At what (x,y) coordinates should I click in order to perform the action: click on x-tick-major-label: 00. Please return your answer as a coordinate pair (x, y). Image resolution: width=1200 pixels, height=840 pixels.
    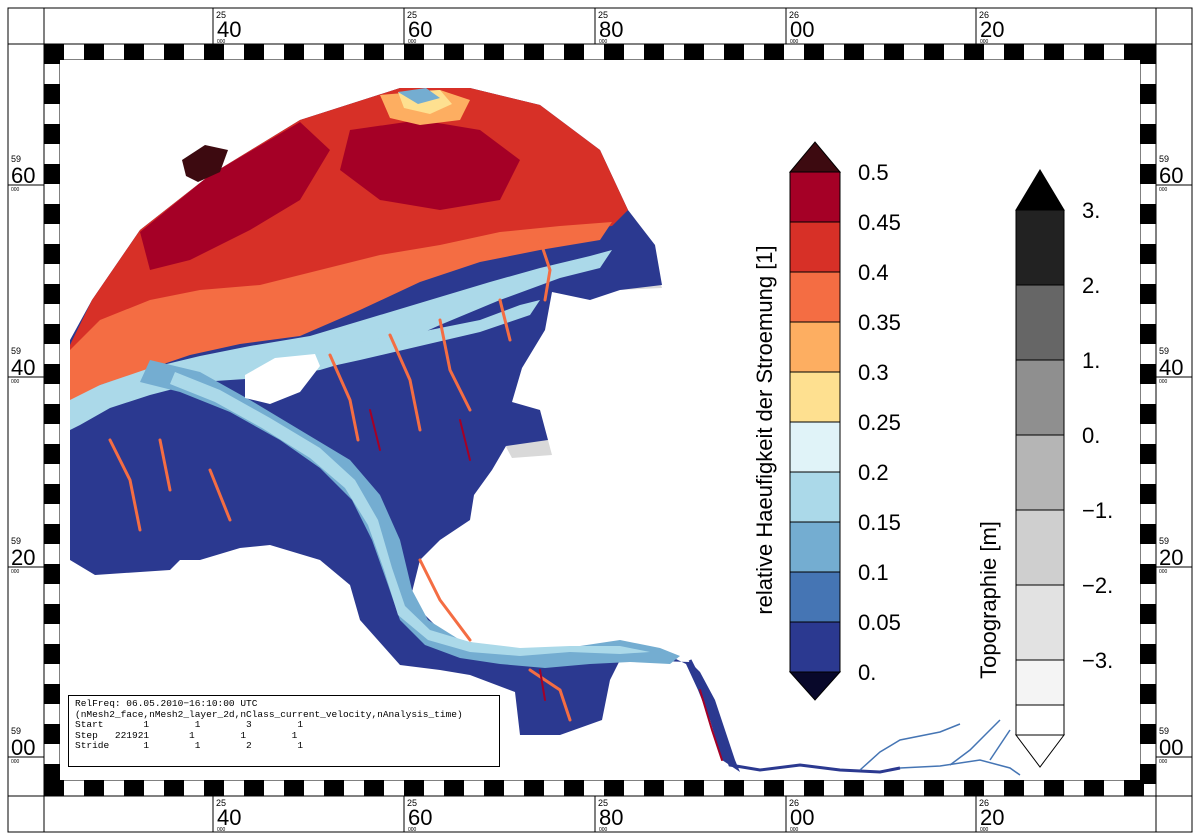
    Looking at the image, I should click on (802, 817).